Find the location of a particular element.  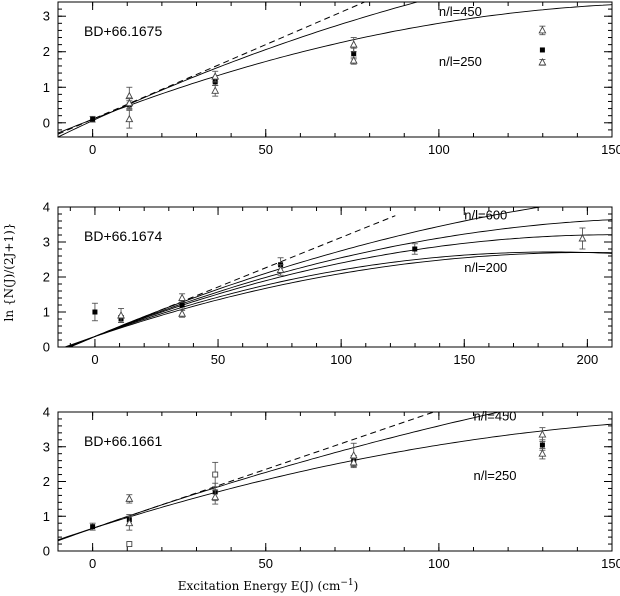

y-axis-label: ln {N(J)/(2J+1)} is located at coordinates (9, 272).